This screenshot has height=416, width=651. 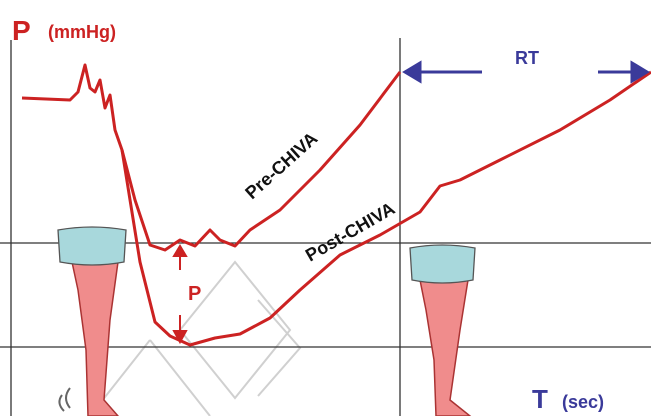 What do you see at coordinates (180, 294) in the screenshot?
I see `pressure-arrows` at bounding box center [180, 294].